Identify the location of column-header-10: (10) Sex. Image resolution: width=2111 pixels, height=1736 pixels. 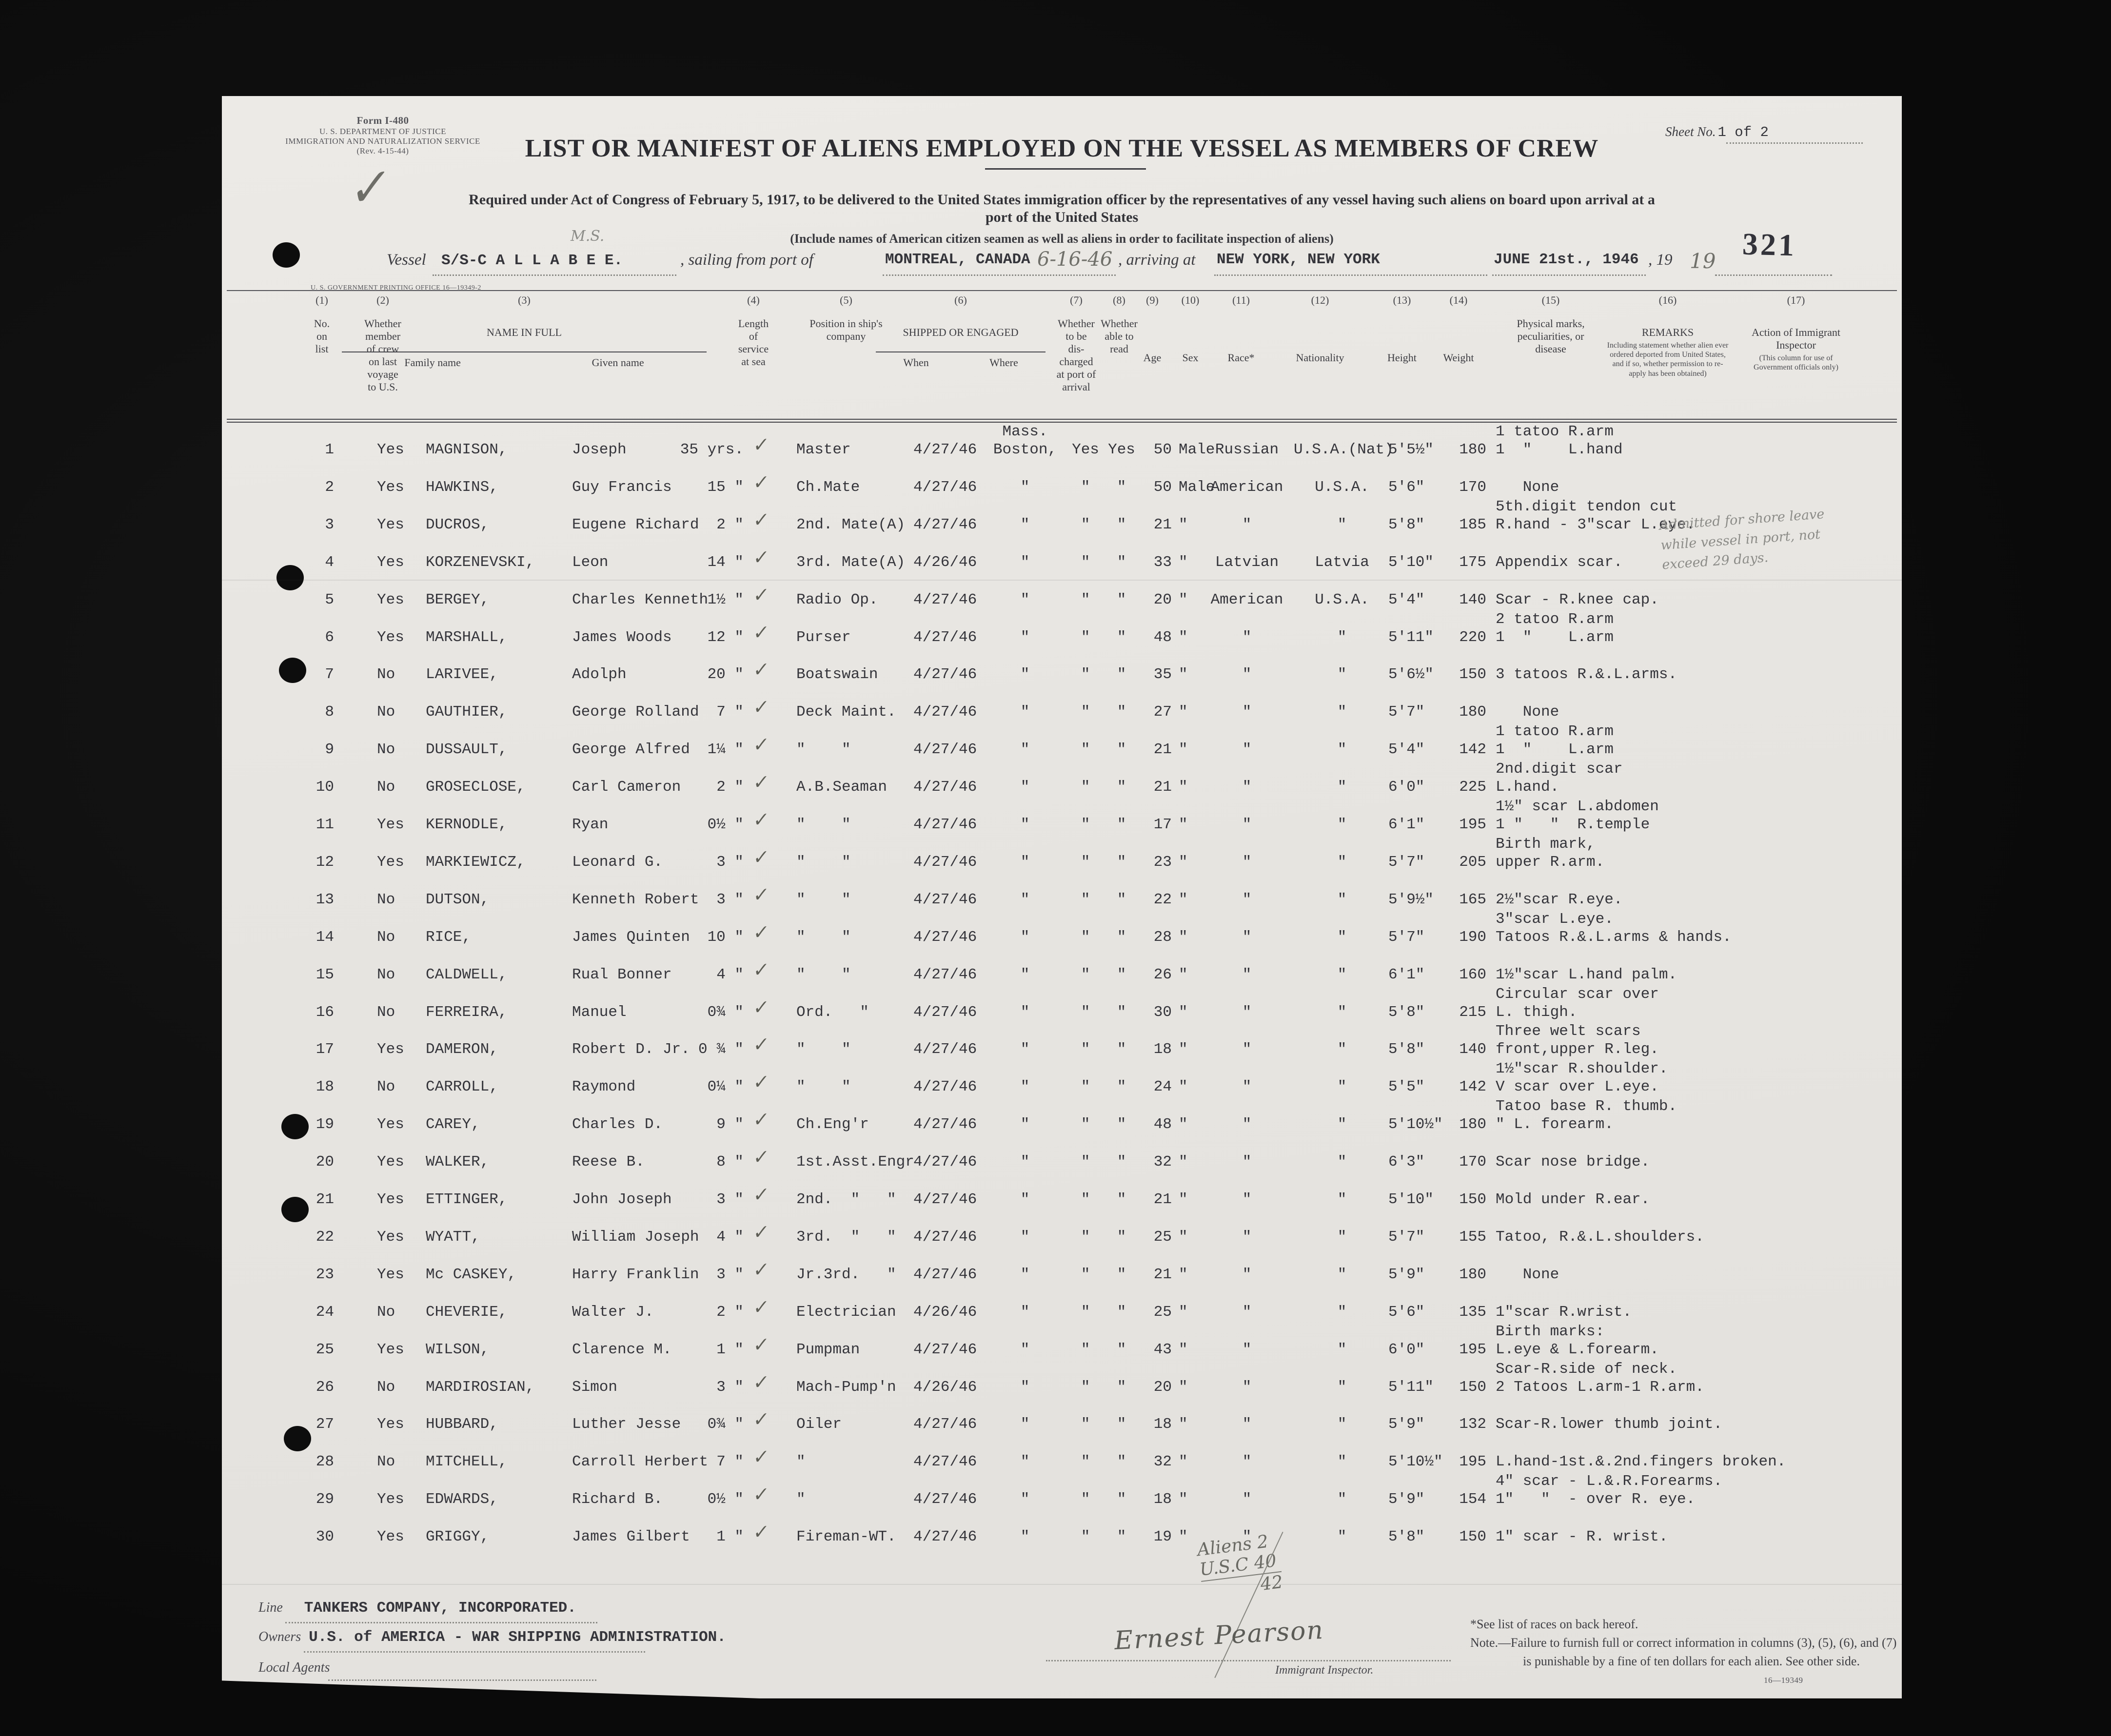
(1190, 329).